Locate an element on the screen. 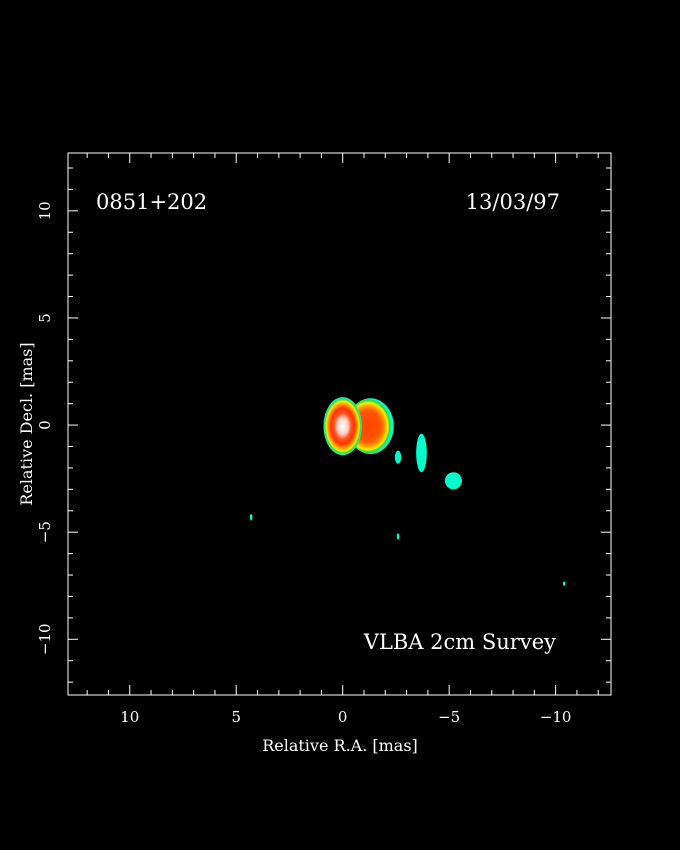 The width and height of the screenshot is (680, 850). x-axis-label: Relative R.A. [mas] is located at coordinates (340, 745).